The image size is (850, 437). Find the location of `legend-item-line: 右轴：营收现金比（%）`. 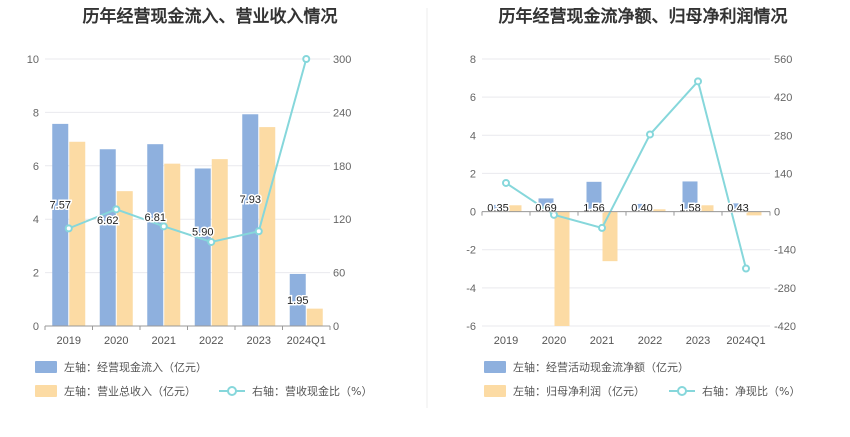

legend-item-line: 右轴：营收现金比（%） is located at coordinates (295, 391).